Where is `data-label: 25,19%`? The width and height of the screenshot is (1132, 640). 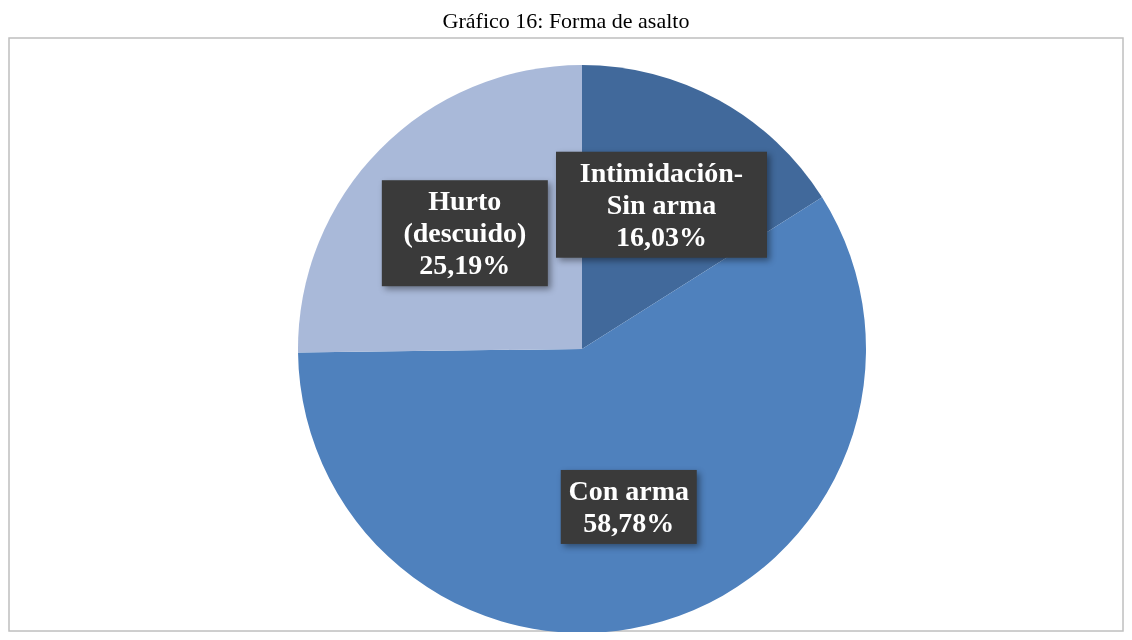 data-label: 25,19% is located at coordinates (465, 265).